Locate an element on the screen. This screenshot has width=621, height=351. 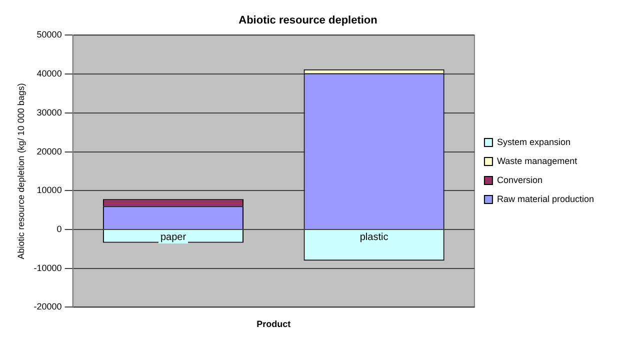
y-tick-label: 0 is located at coordinates (59, 229).